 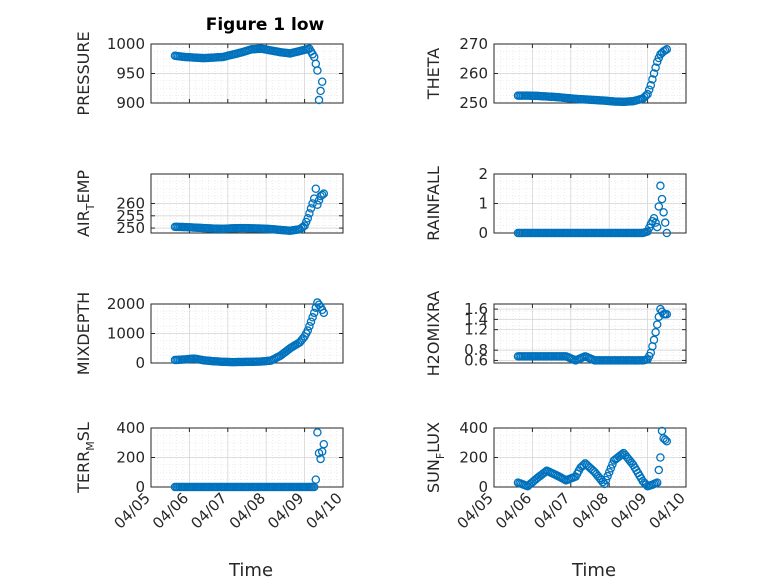 I want to click on y-axis-label: TERRMSL, so click(x=85, y=458).